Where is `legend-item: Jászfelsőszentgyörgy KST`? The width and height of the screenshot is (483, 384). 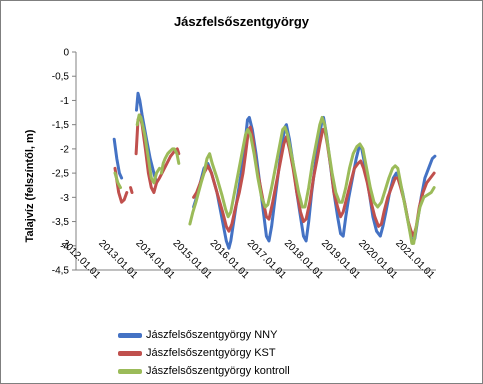 legend-item: Jászfelsőszentgyörgy KST is located at coordinates (204, 353).